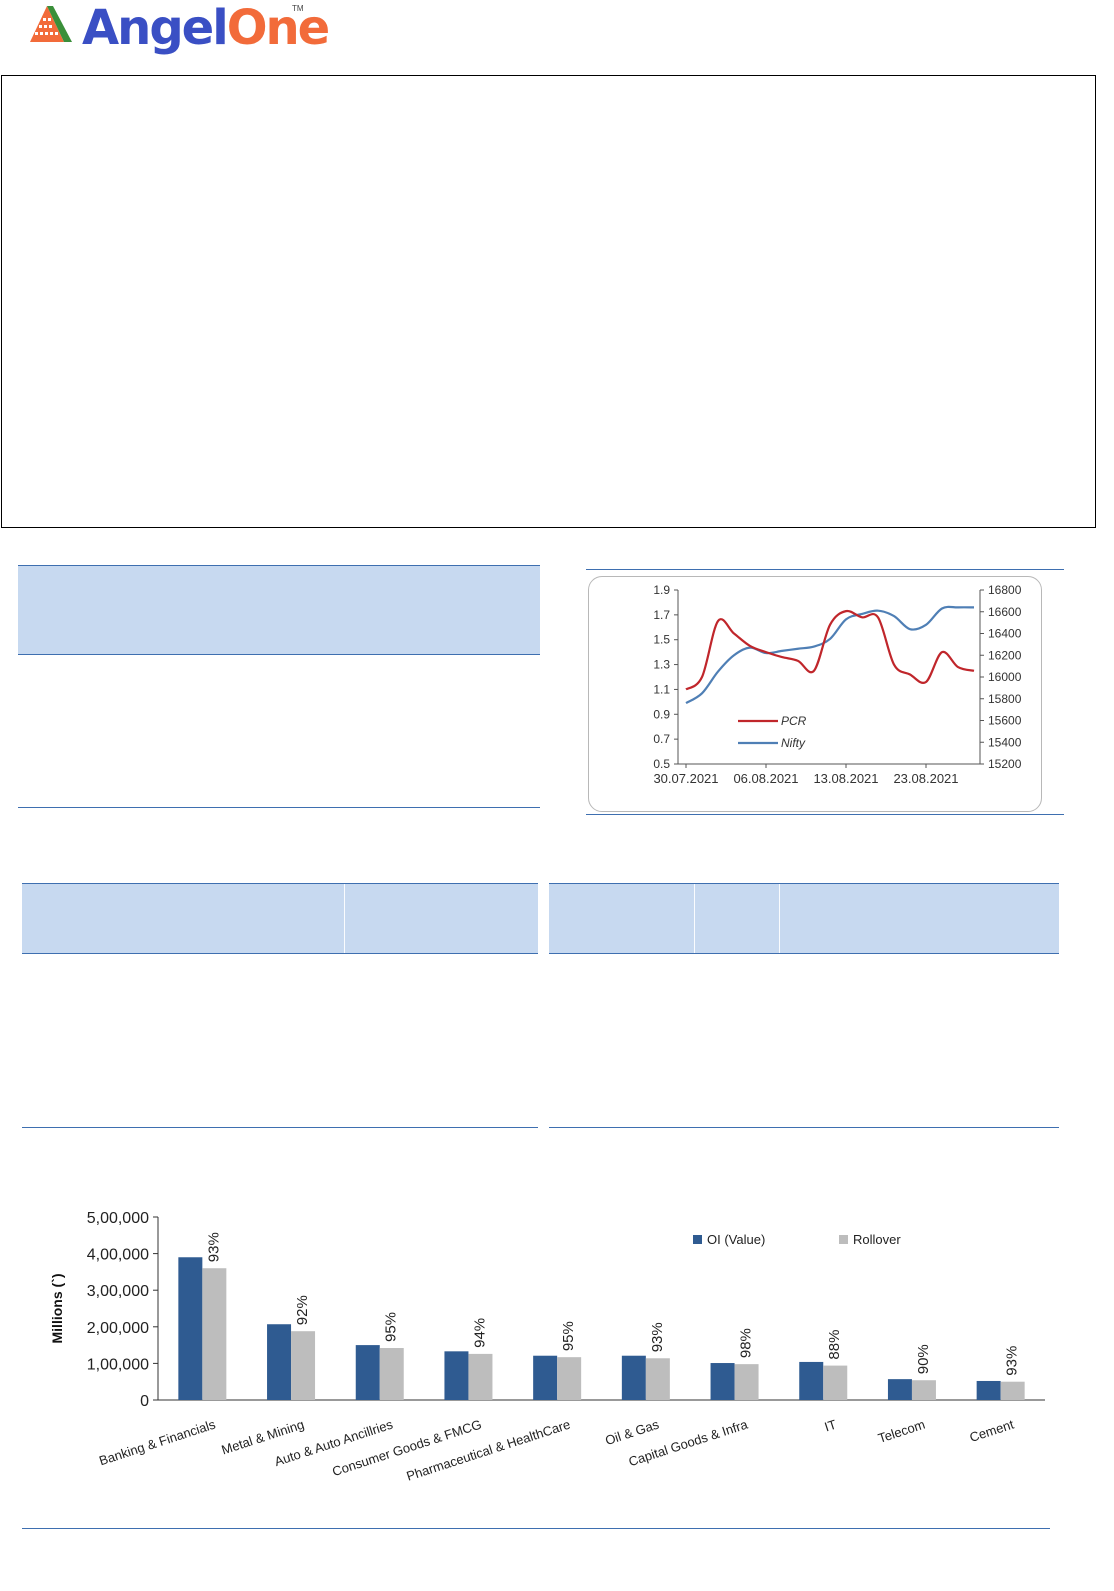 This screenshot has width=1114, height=1591. I want to click on y-tick-label: 3,00,000, so click(118, 1291).